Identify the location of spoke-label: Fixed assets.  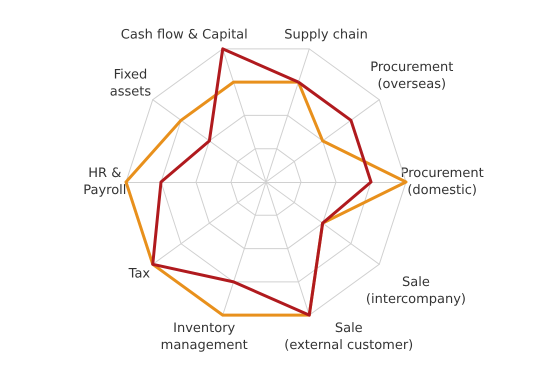
(131, 84).